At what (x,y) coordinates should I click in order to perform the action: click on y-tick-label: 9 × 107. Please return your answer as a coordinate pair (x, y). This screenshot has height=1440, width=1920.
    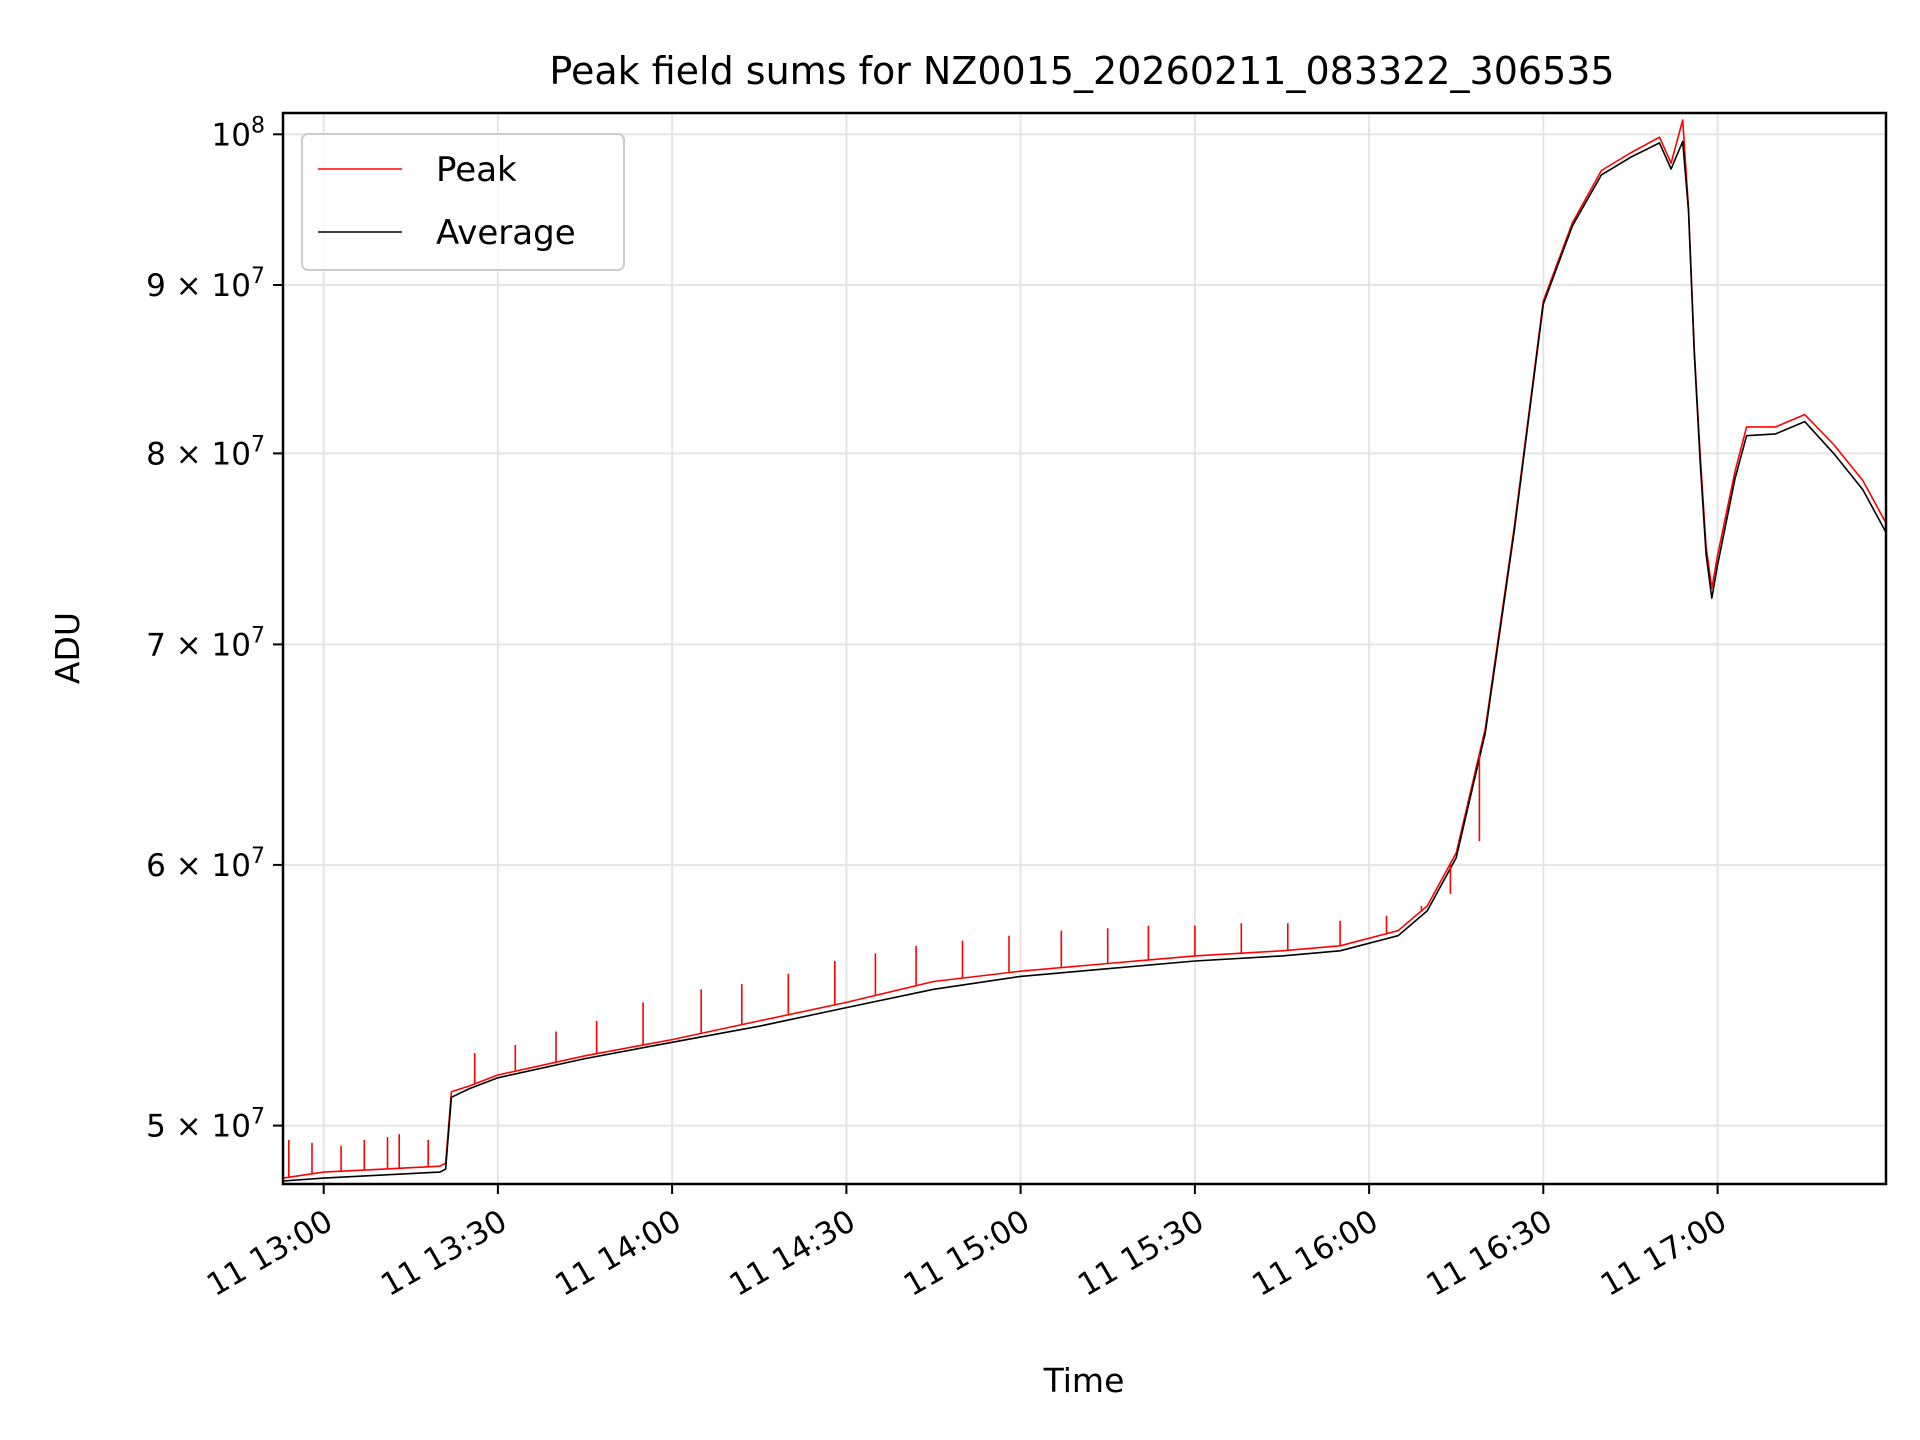
    Looking at the image, I should click on (205, 284).